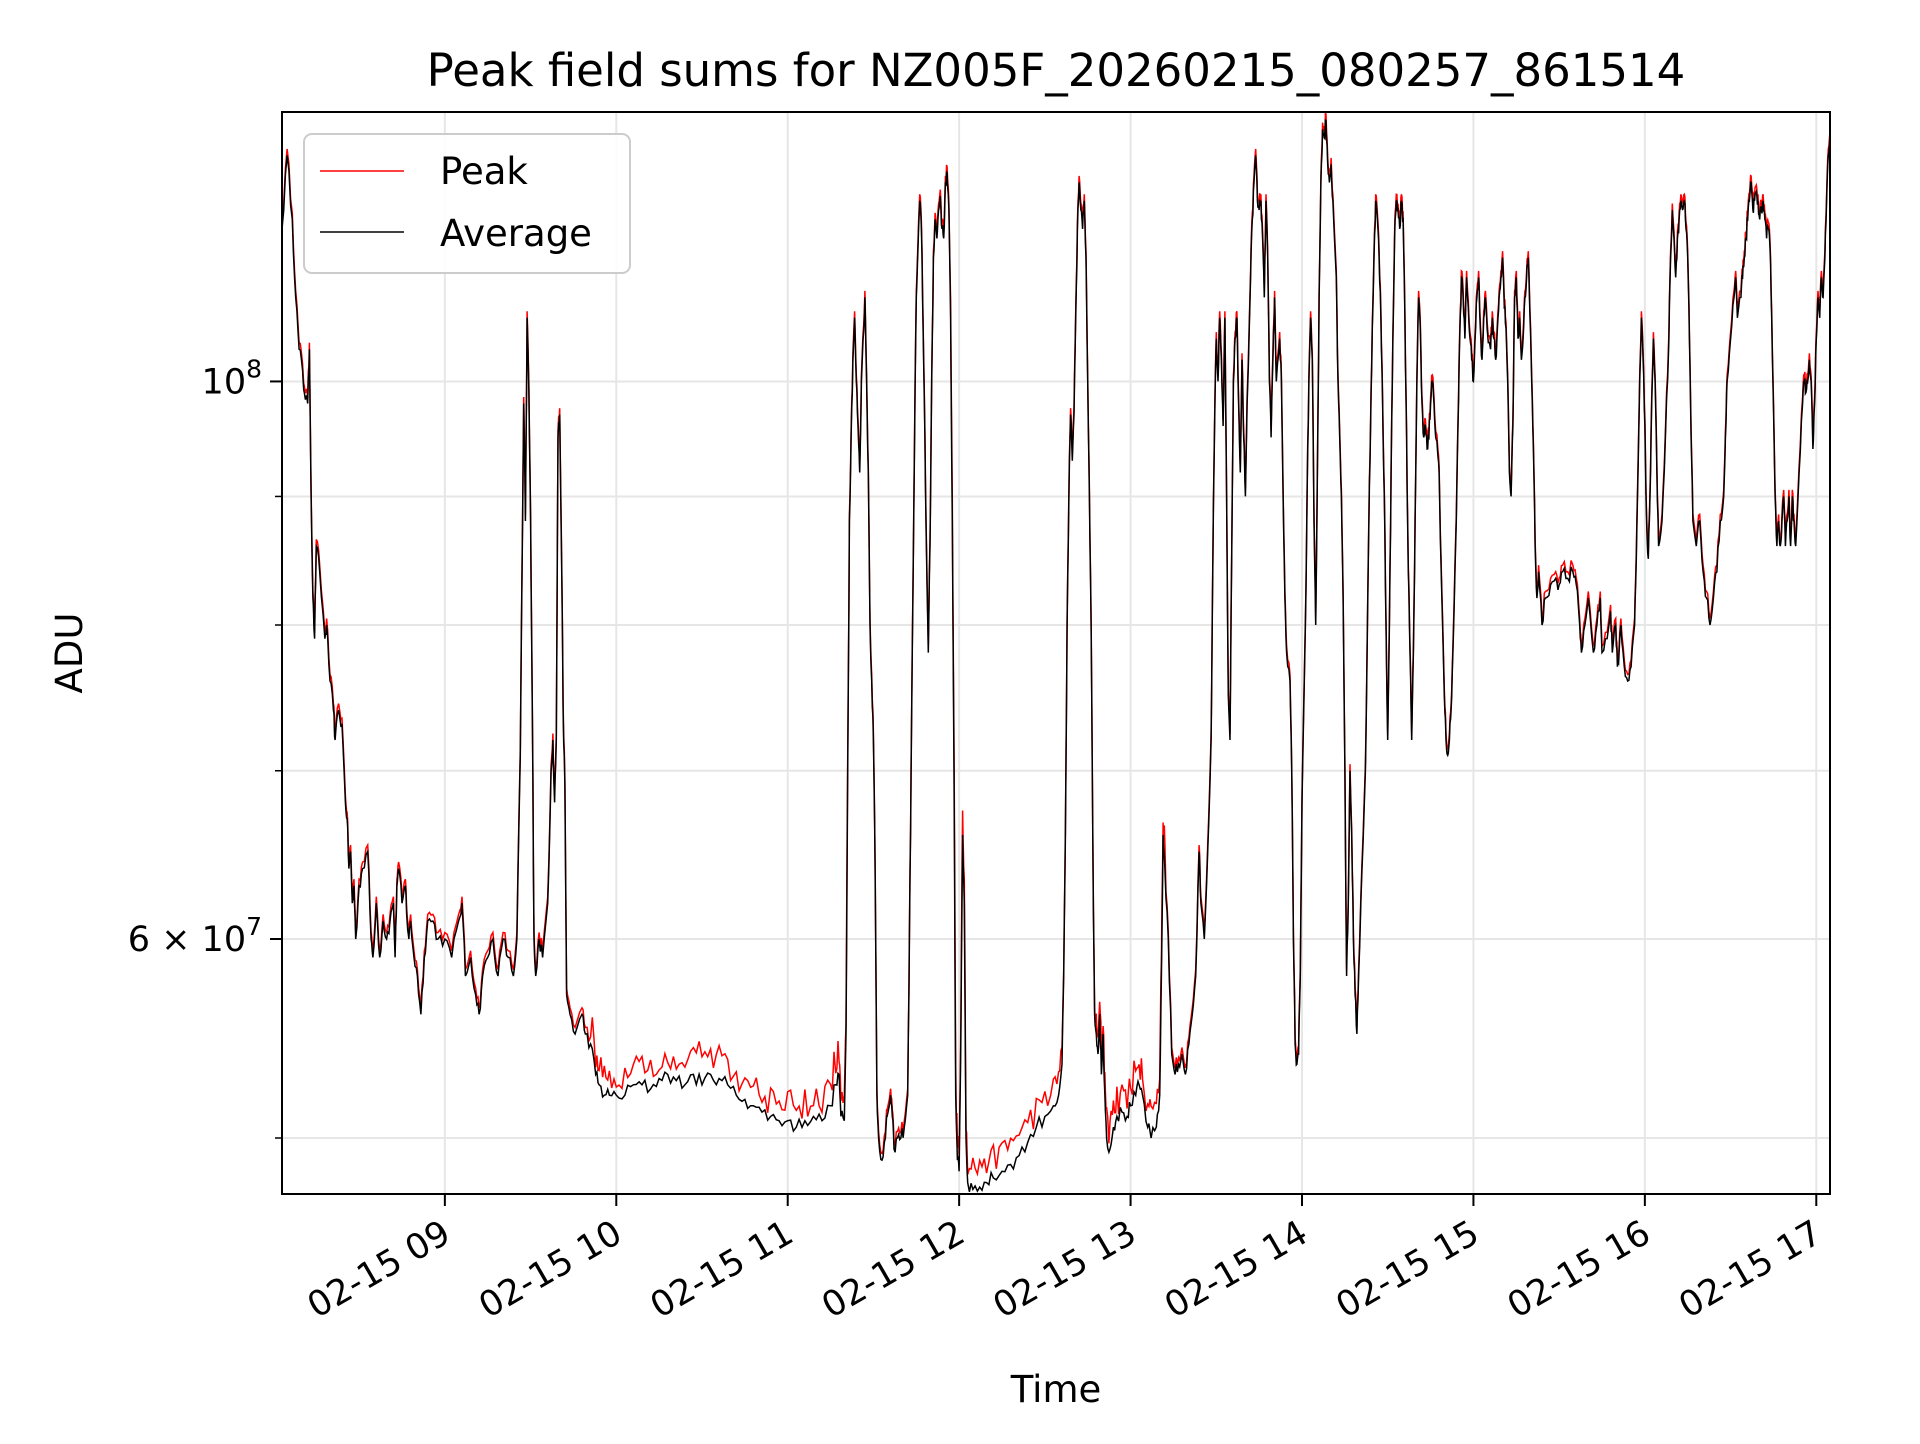  Describe the element at coordinates (165, 940) in the screenshot. I see `y-tick-mantissa: 6 ×` at that location.